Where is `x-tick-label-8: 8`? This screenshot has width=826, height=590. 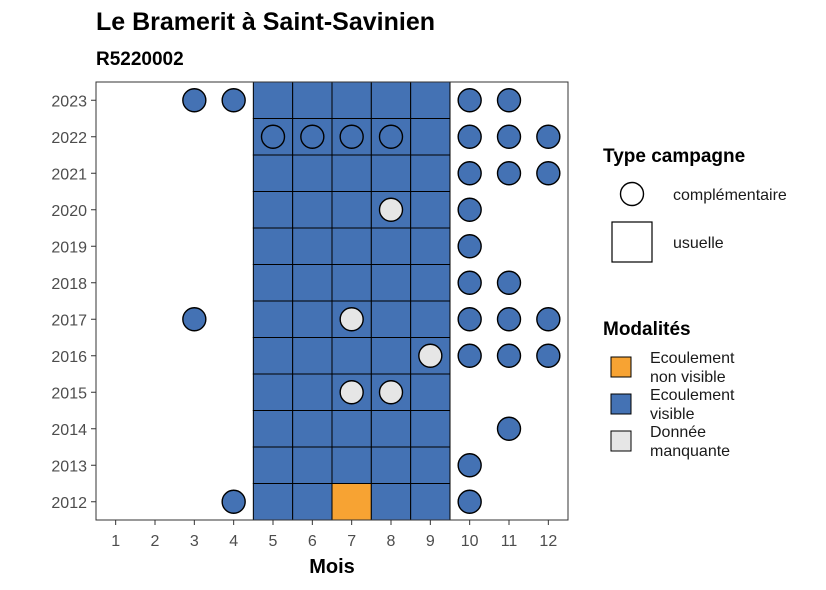 x-tick-label-8: 8 is located at coordinates (391, 541).